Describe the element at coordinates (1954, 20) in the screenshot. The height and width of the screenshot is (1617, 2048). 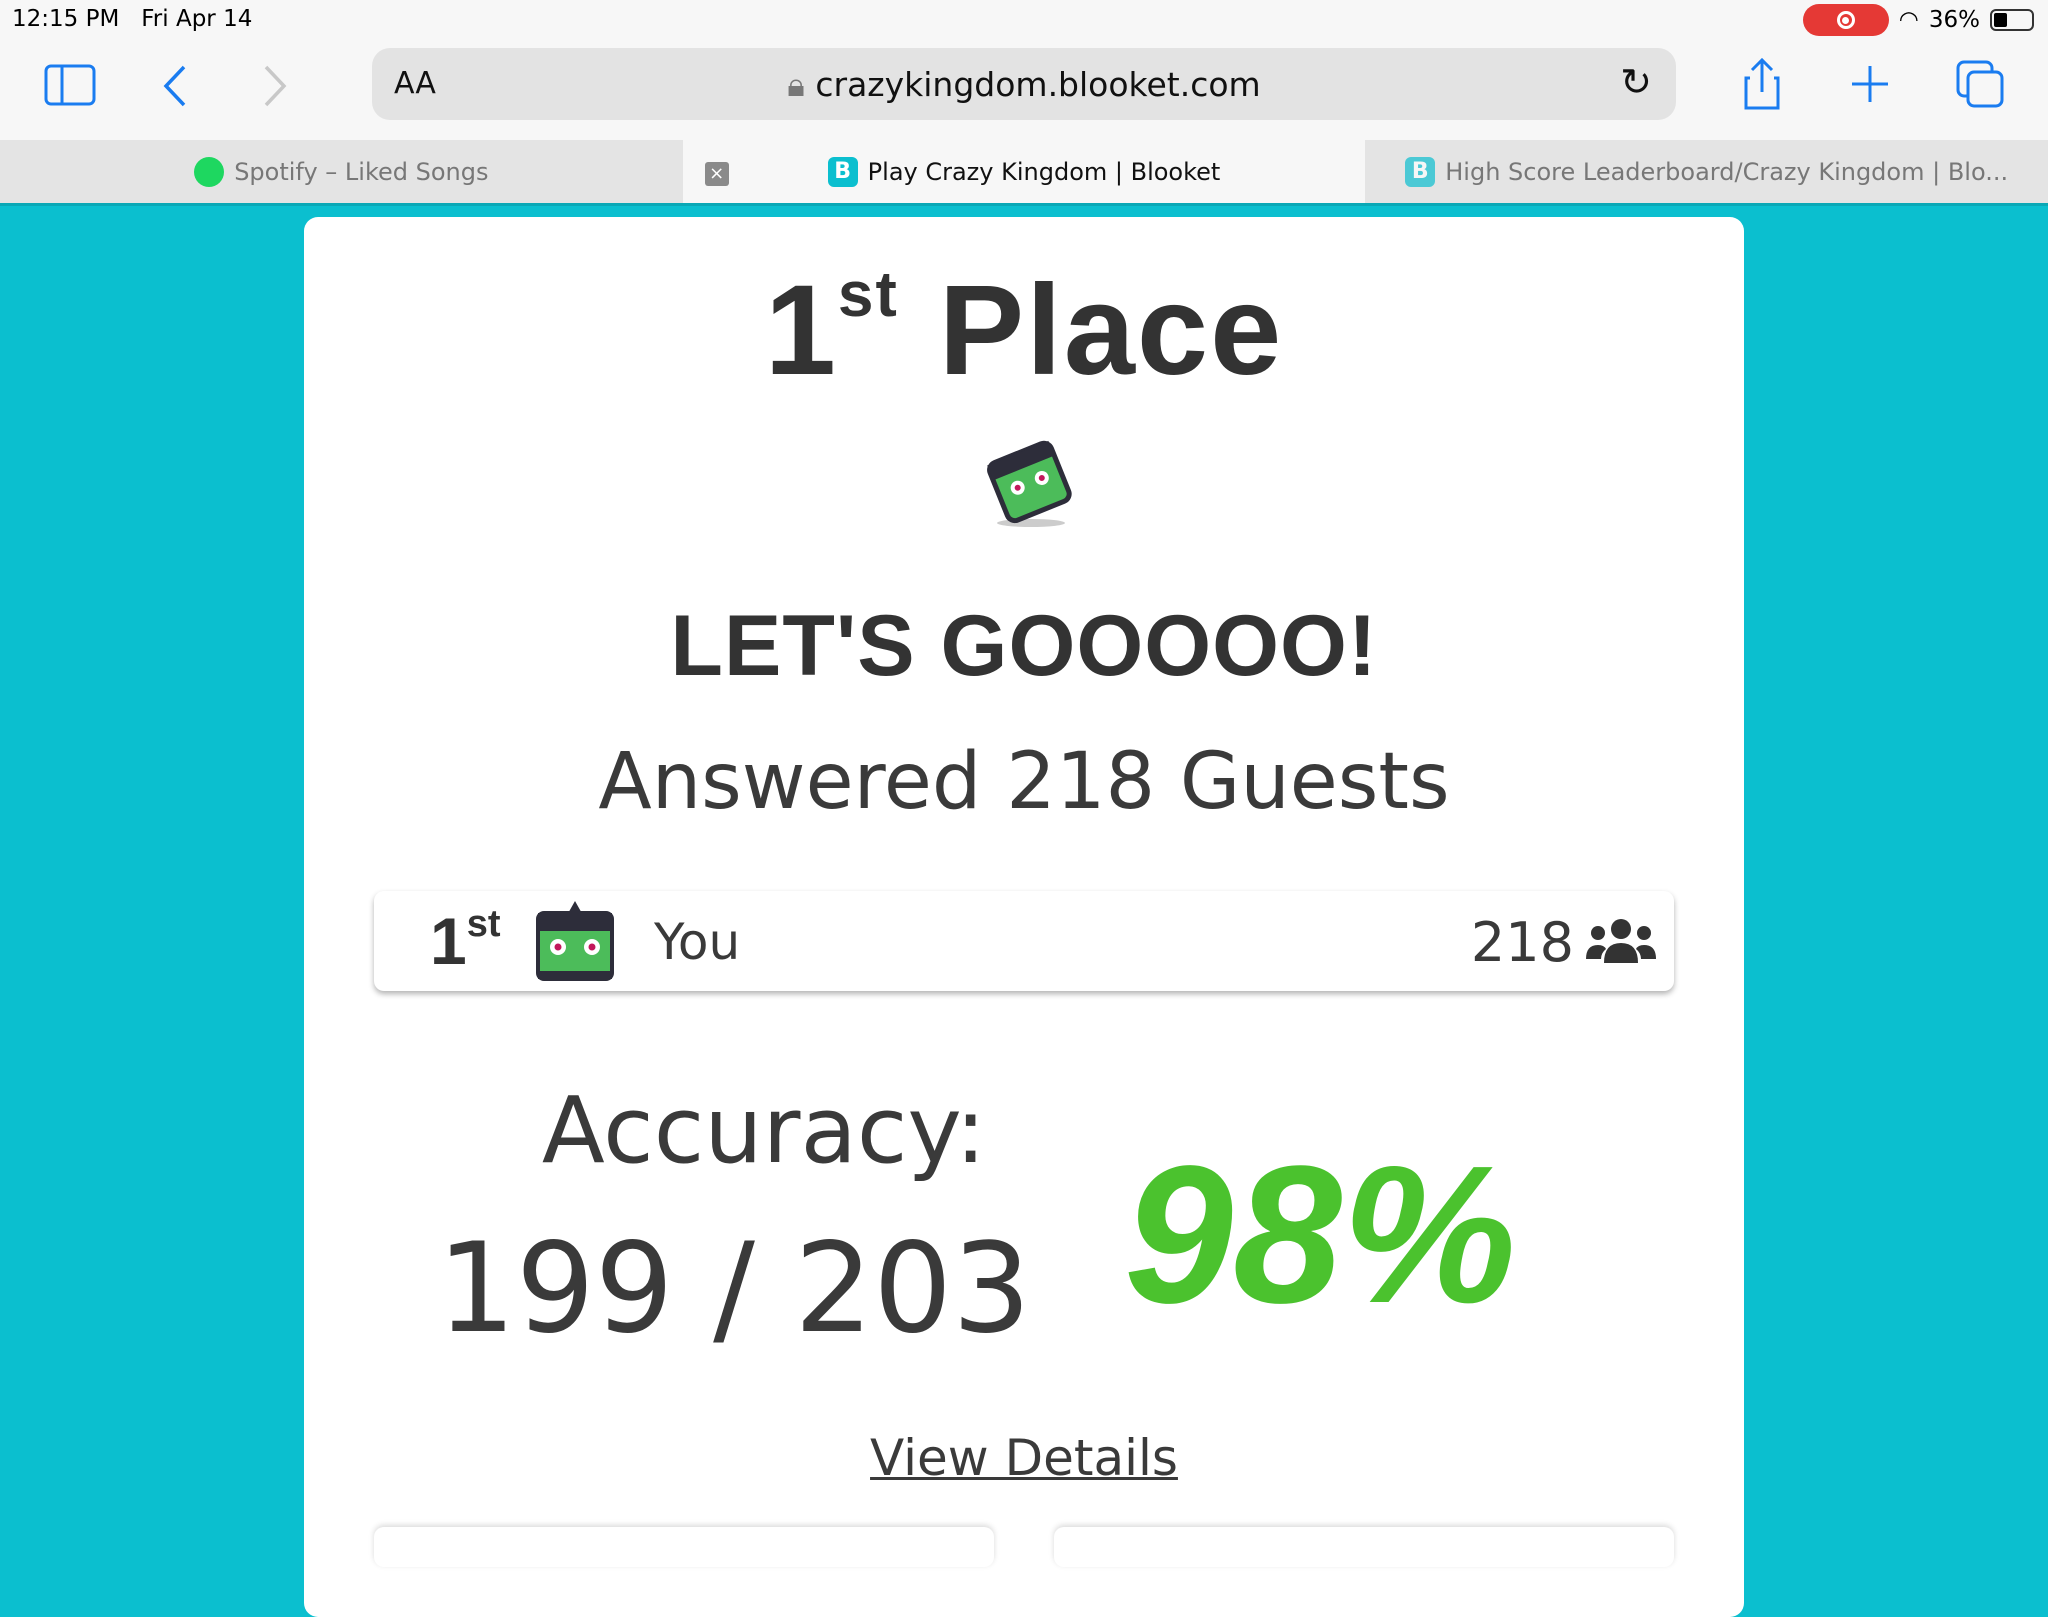
I see `battery-percent: 36%` at that location.